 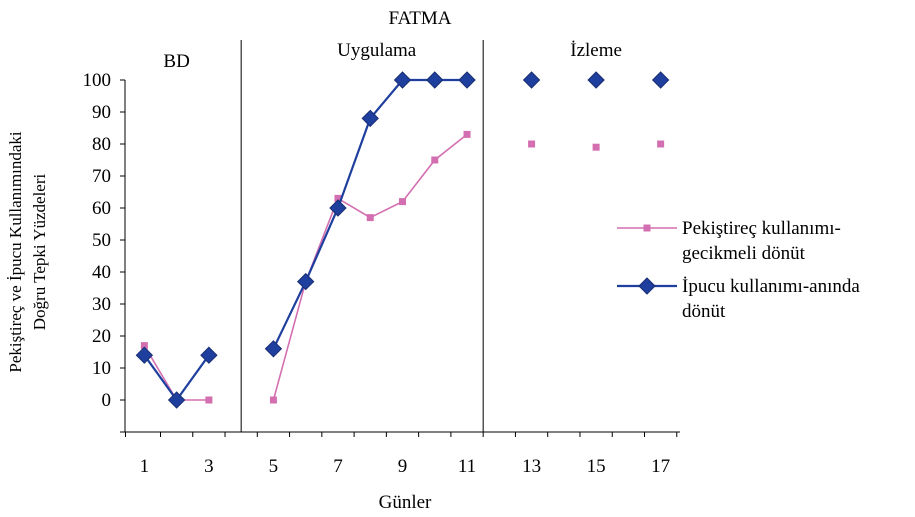 What do you see at coordinates (145, 466) in the screenshot?
I see `x-tick-label: 1` at bounding box center [145, 466].